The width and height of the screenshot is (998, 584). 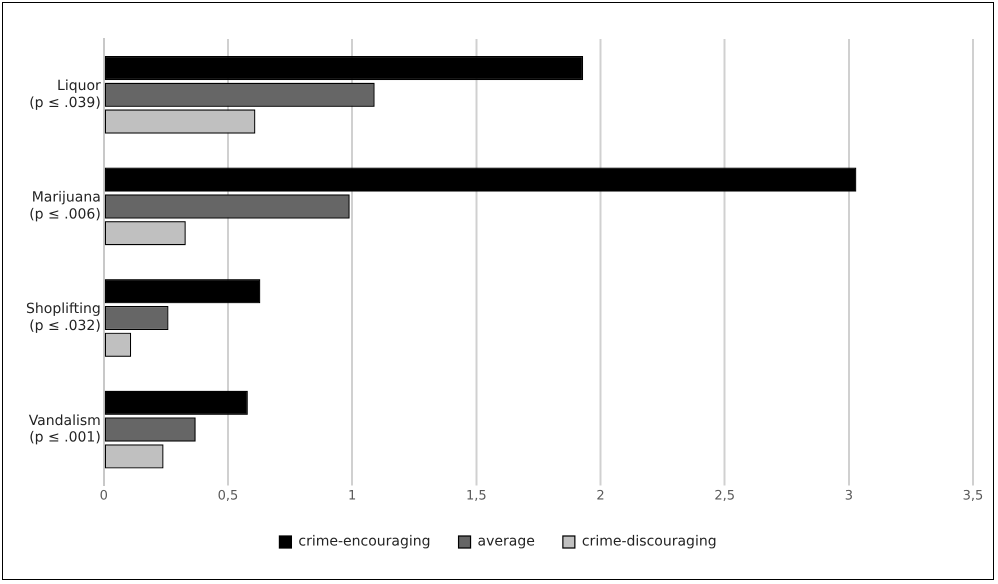 I want to click on y-tick-label: Shoplifting (p ≤ .032), so click(x=63, y=317).